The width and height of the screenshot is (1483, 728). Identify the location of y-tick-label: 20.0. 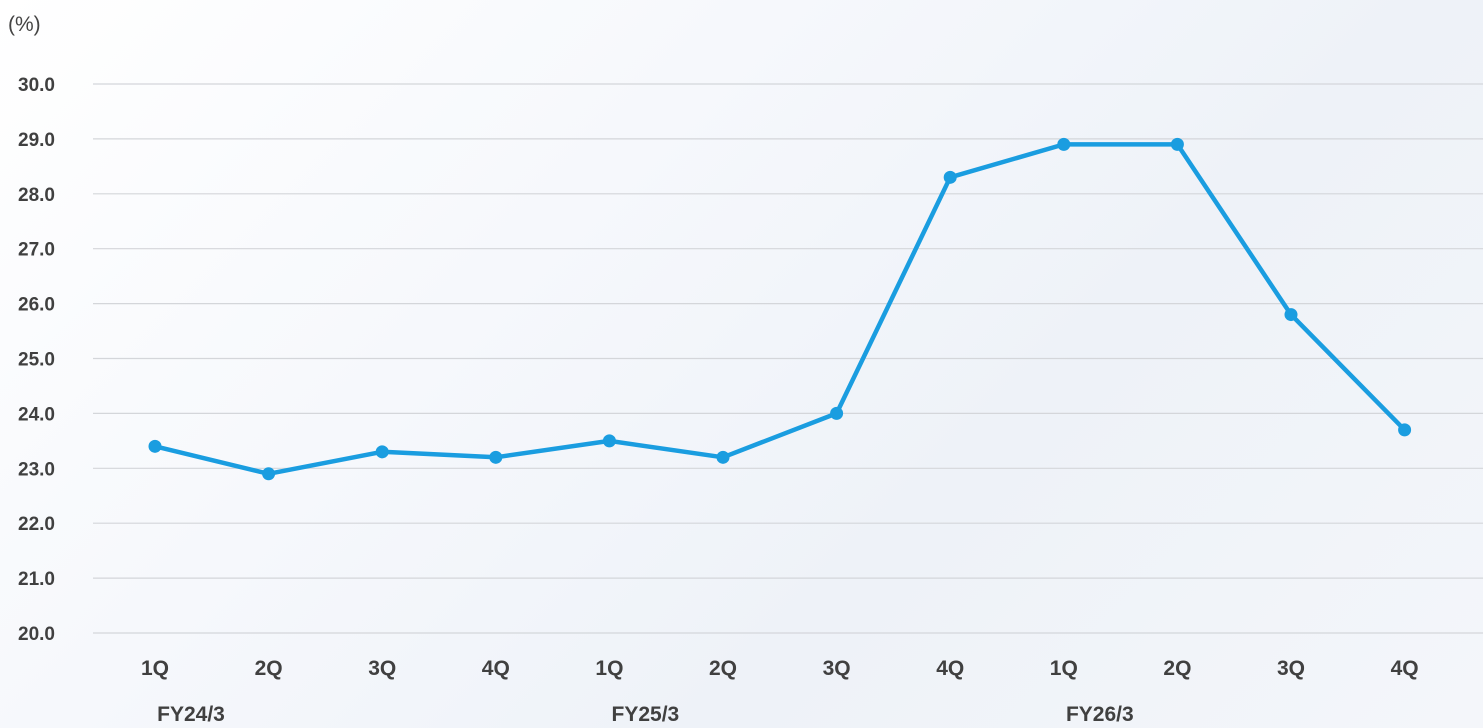
(36, 634).